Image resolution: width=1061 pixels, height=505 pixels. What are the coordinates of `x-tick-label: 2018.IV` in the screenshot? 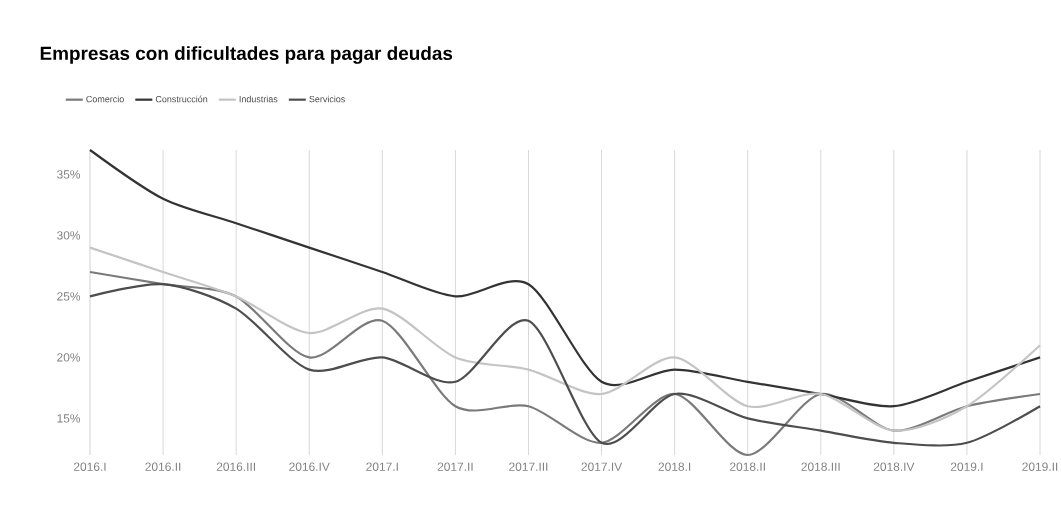 It's located at (894, 466).